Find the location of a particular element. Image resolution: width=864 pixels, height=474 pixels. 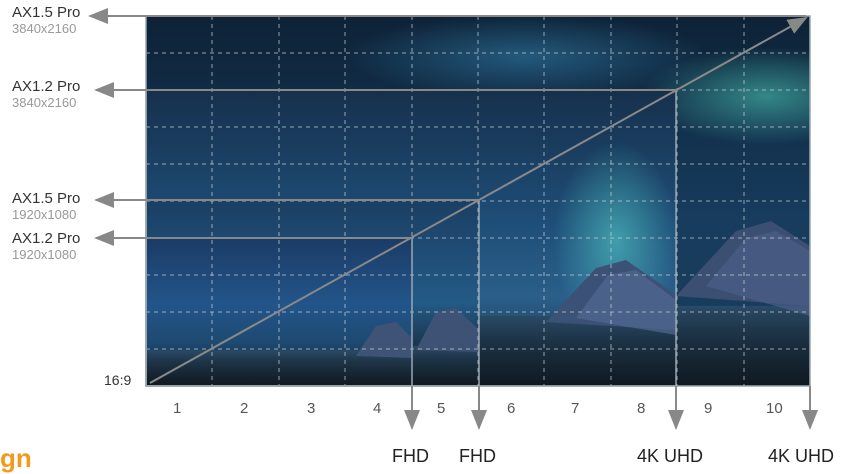

x-tick: 8 is located at coordinates (641, 408).